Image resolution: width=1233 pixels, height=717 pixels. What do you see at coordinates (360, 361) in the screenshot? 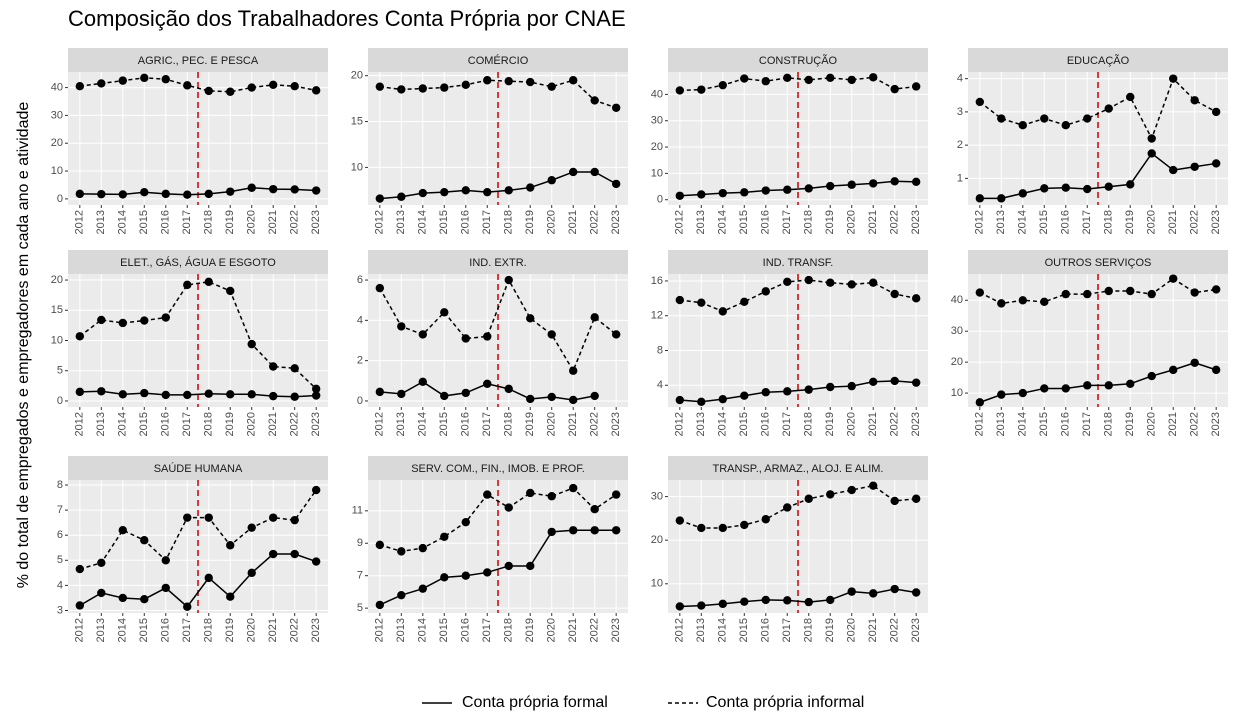
I see `y-tick-label: 2` at bounding box center [360, 361].